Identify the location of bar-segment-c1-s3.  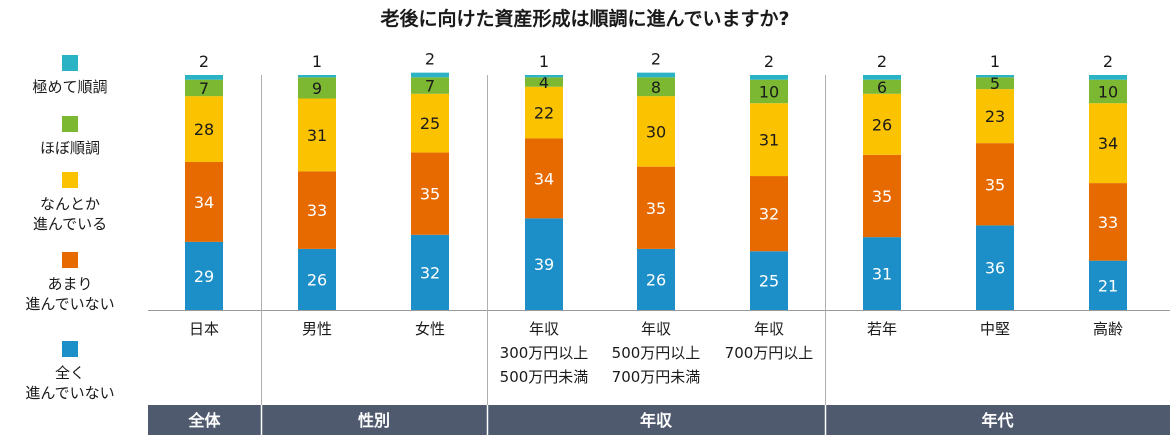
(317, 88).